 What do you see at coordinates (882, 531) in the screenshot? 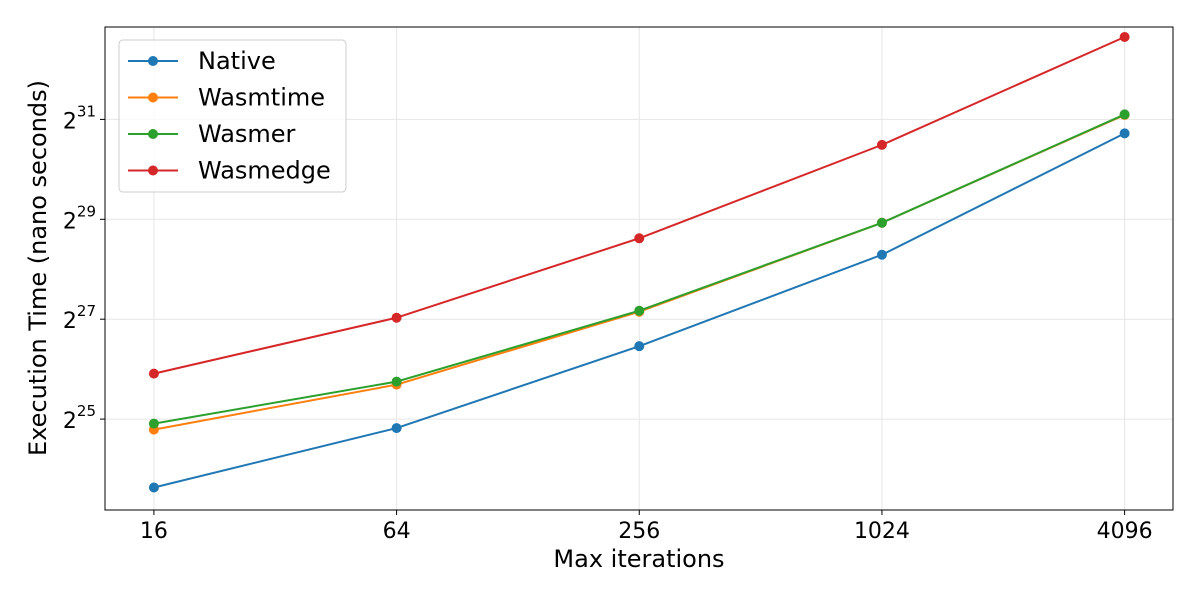
I see `x-tick-label: 1024` at bounding box center [882, 531].